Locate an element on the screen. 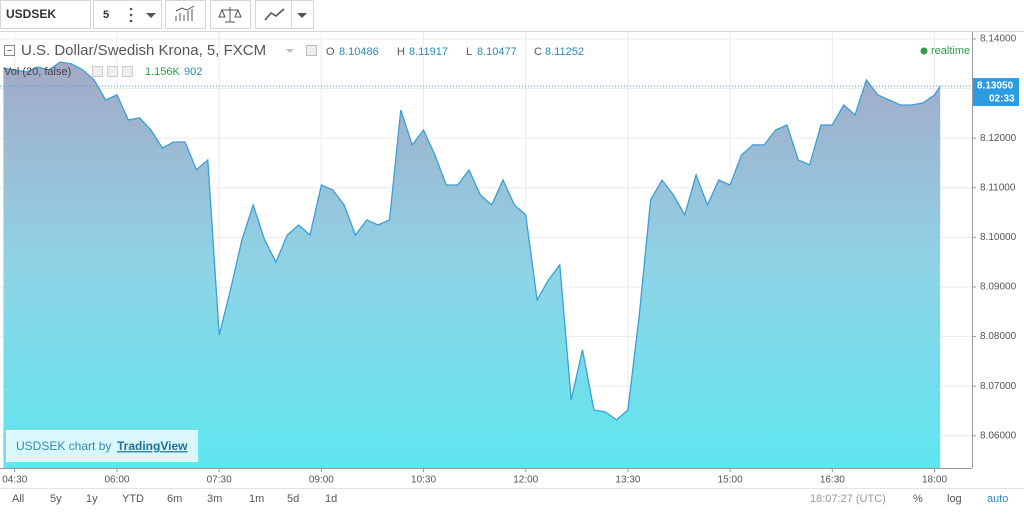  footer: All 5y 1y YTD 6m 3m 1m 5d 1d is located at coordinates (174, 499).